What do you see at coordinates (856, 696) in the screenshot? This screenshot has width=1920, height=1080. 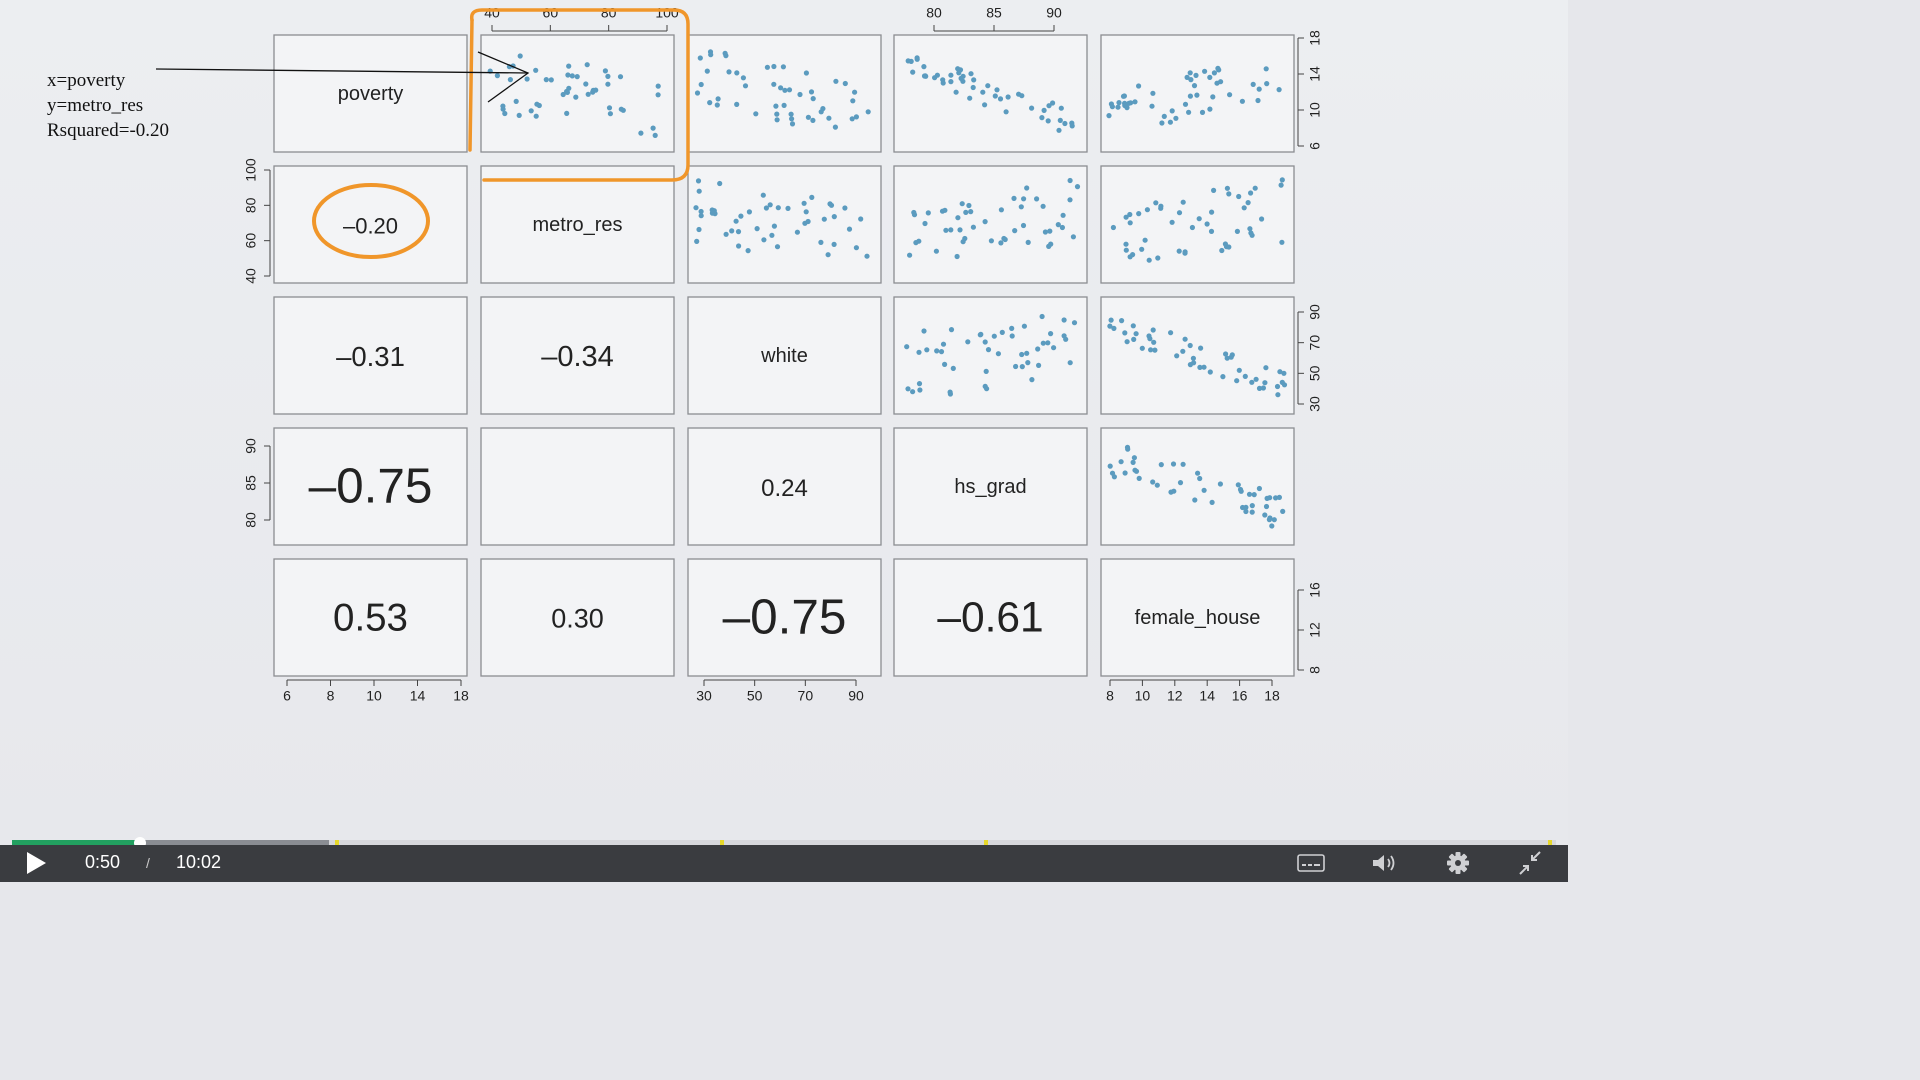 I see `axis-tick-label: 90` at bounding box center [856, 696].